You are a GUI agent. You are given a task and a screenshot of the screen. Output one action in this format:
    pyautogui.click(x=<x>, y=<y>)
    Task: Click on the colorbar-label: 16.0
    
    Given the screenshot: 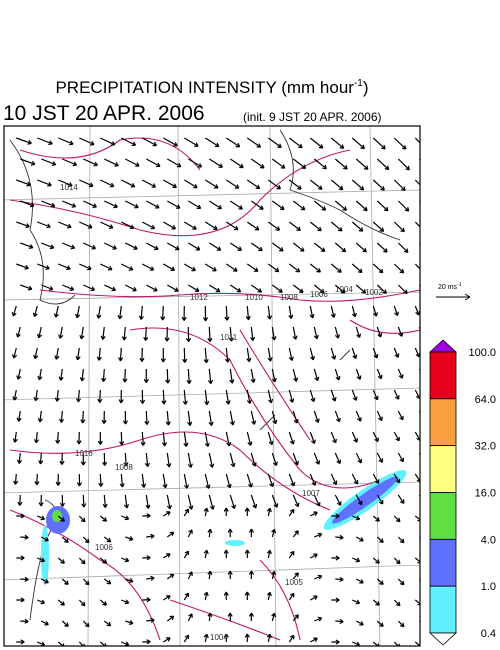 What is the action you would take?
    pyautogui.click(x=485, y=494)
    